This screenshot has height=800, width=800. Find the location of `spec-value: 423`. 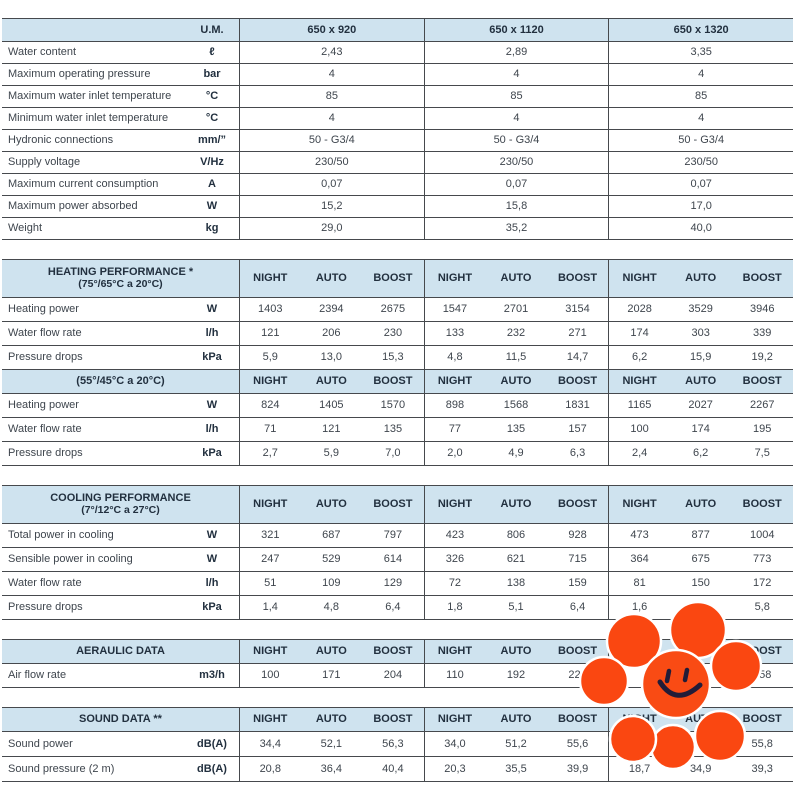

spec-value: 423 is located at coordinates (454, 535).